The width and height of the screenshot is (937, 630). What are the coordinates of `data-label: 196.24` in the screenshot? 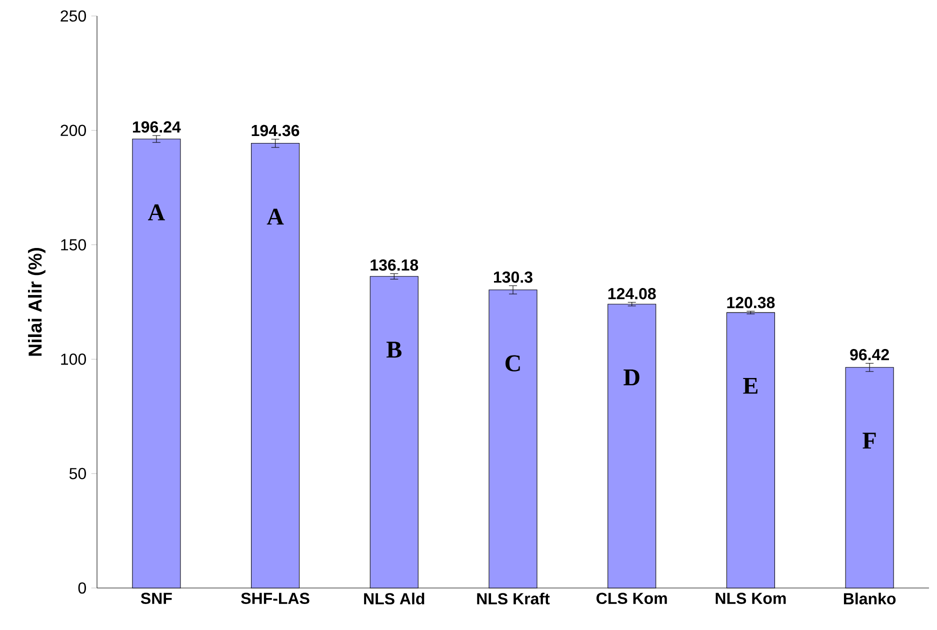 It's located at (156, 127).